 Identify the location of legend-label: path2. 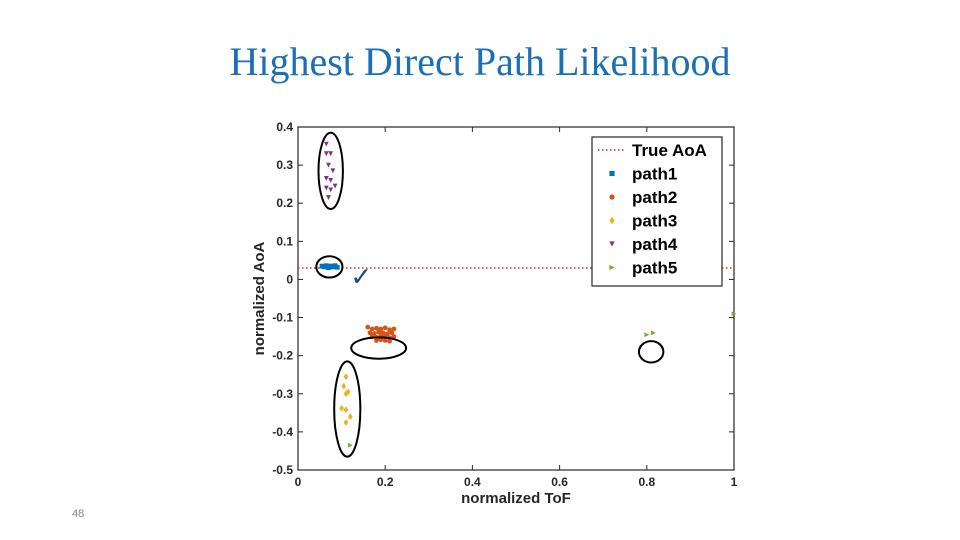
(654, 197).